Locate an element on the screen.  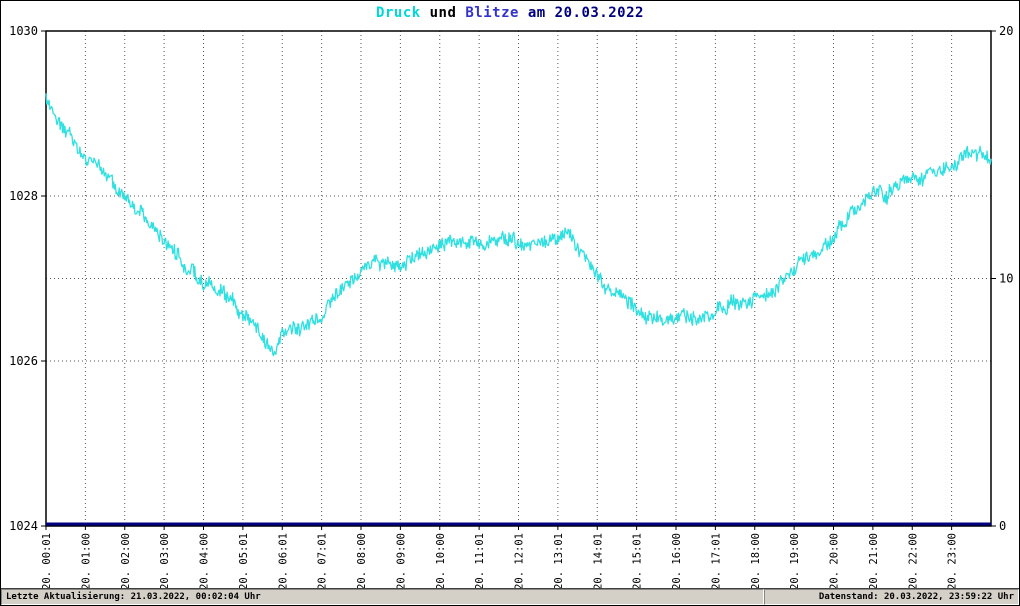
x-axis-label: 20. 00:01 is located at coordinates (47, 561).